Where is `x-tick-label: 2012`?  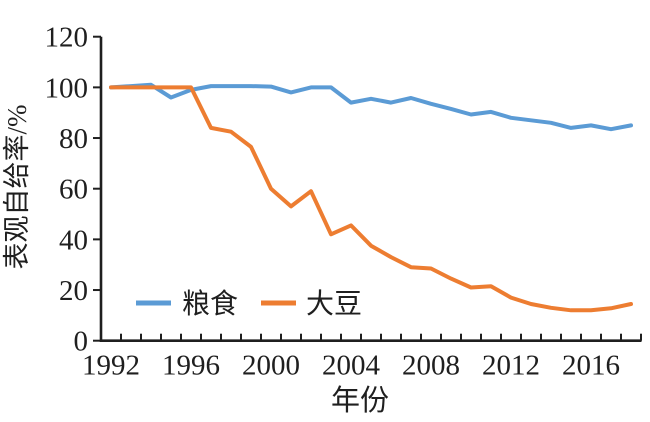 x-tick-label: 2012 is located at coordinates (511, 366).